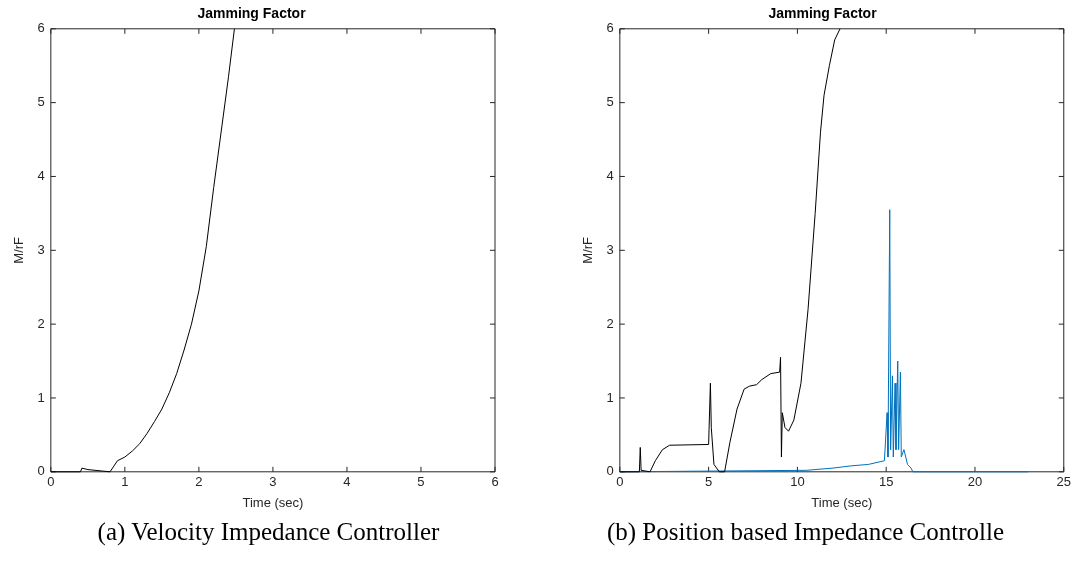  I want to click on x-tick-label: 20, so click(975, 482).